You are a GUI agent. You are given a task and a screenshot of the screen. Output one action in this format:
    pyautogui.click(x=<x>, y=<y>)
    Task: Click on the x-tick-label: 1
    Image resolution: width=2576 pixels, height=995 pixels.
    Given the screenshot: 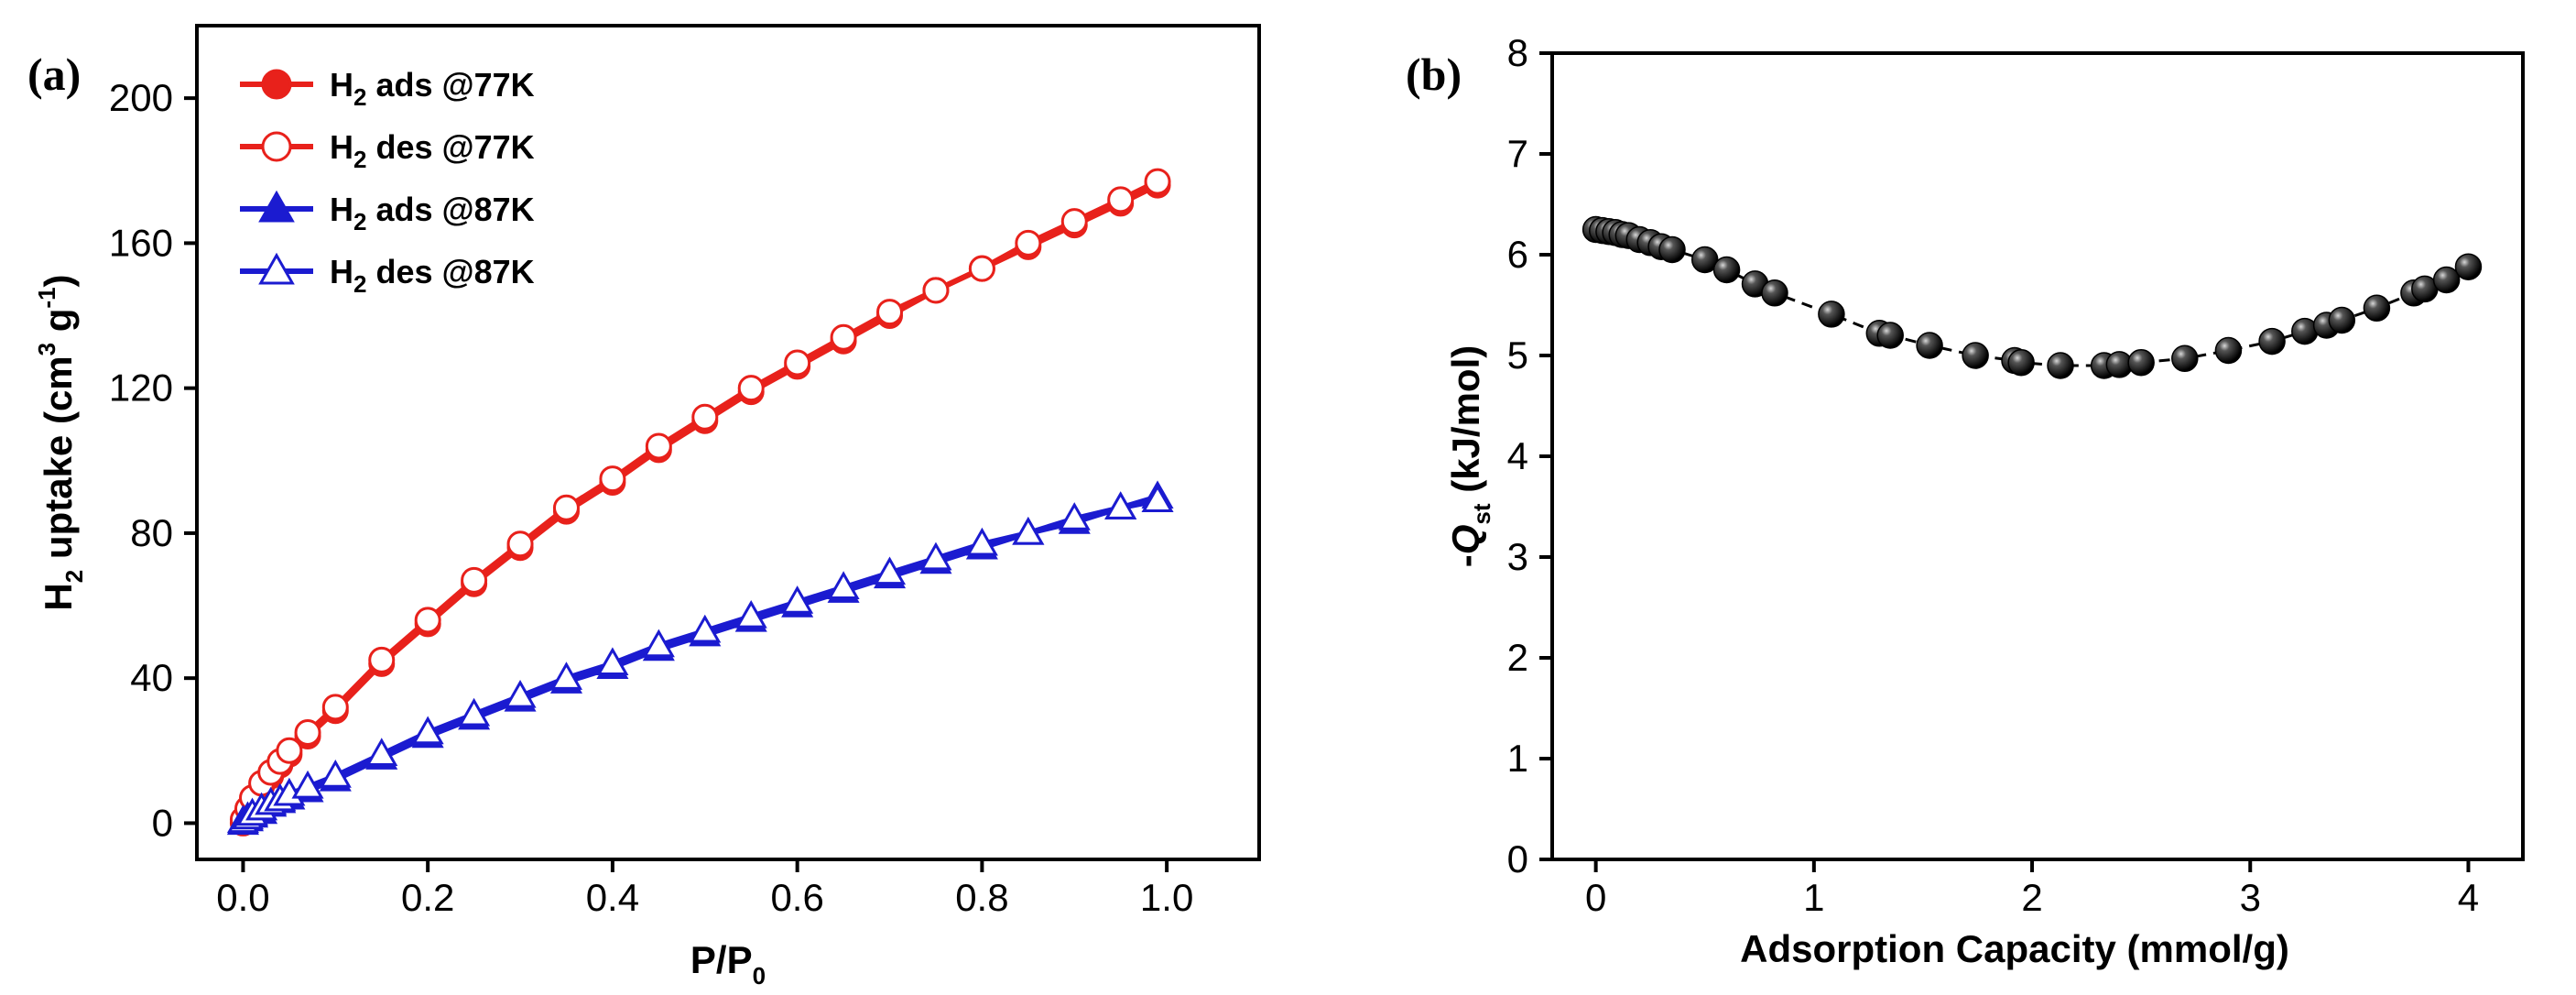 What is the action you would take?
    pyautogui.click(x=1813, y=897)
    